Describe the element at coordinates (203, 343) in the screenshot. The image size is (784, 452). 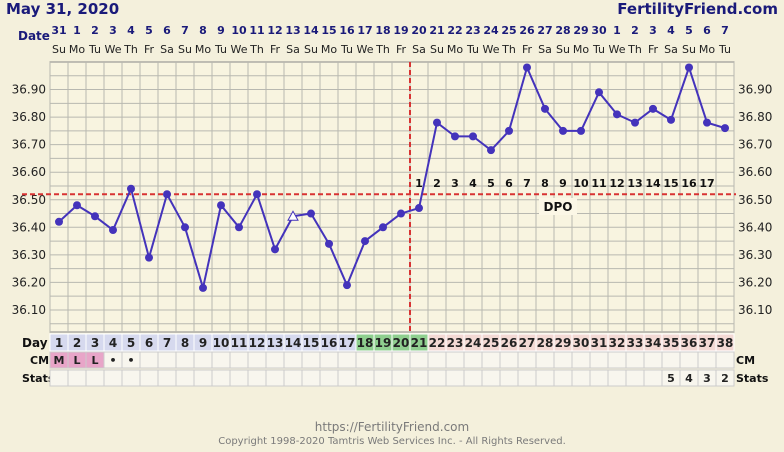
I see `day-number: 9` at that location.